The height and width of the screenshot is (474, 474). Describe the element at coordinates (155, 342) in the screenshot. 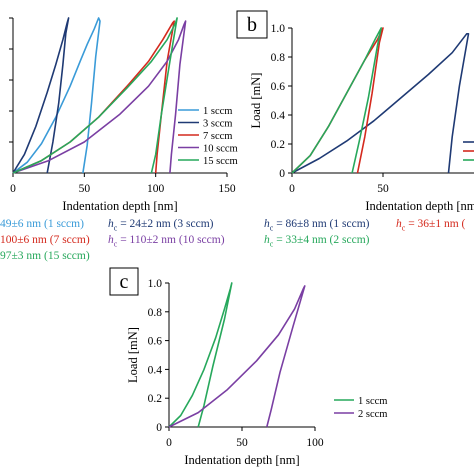

I see `plot-c-y-tick-label: 0.6` at that location.